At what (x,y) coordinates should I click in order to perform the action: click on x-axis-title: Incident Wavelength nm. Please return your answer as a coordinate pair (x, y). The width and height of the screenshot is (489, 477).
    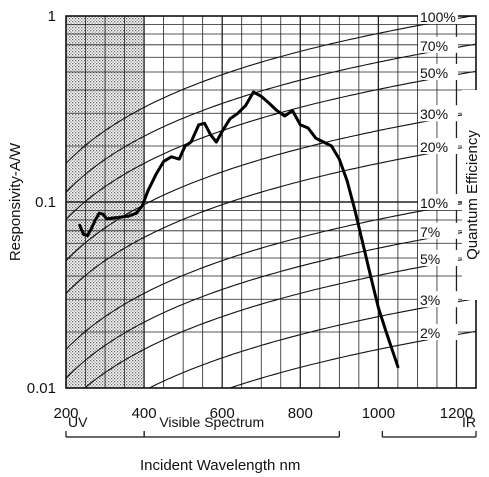
    Looking at the image, I should click on (220, 465).